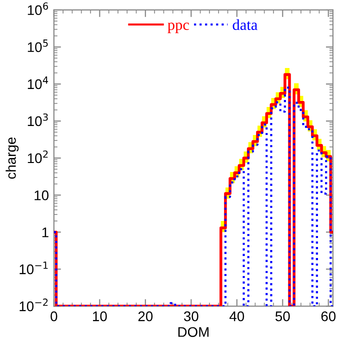 This screenshot has height=344, width=337. What do you see at coordinates (54, 316) in the screenshot?
I see `x-tick-label: 0` at bounding box center [54, 316].